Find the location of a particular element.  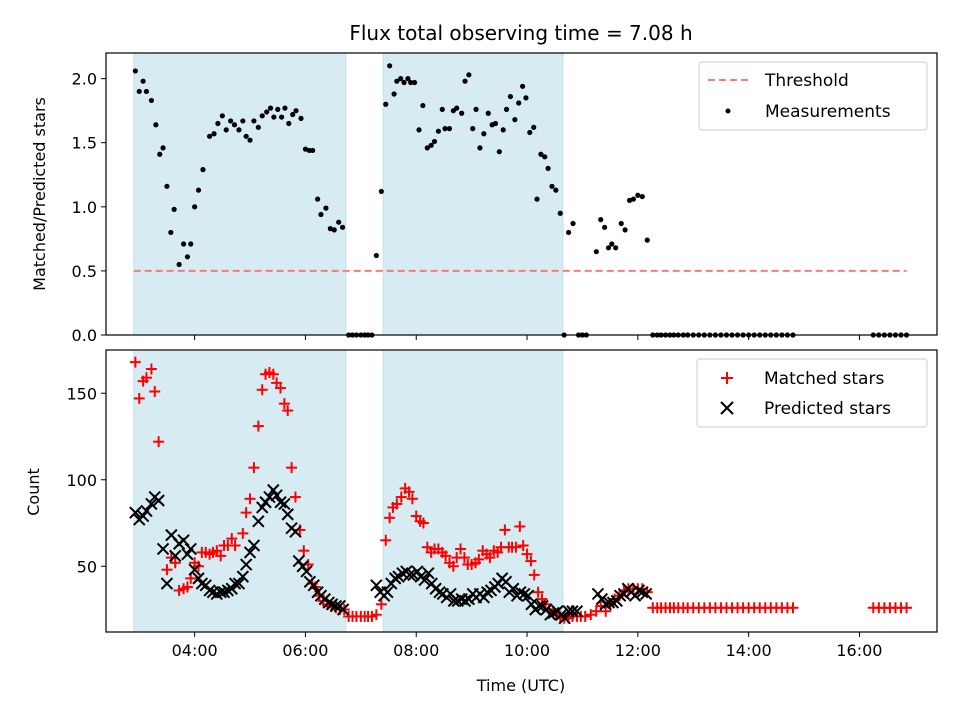

bottom-x-ticks: 04:00 06:00 08:00 10:00 12:00 14:00 16:00 is located at coordinates (527, 646).